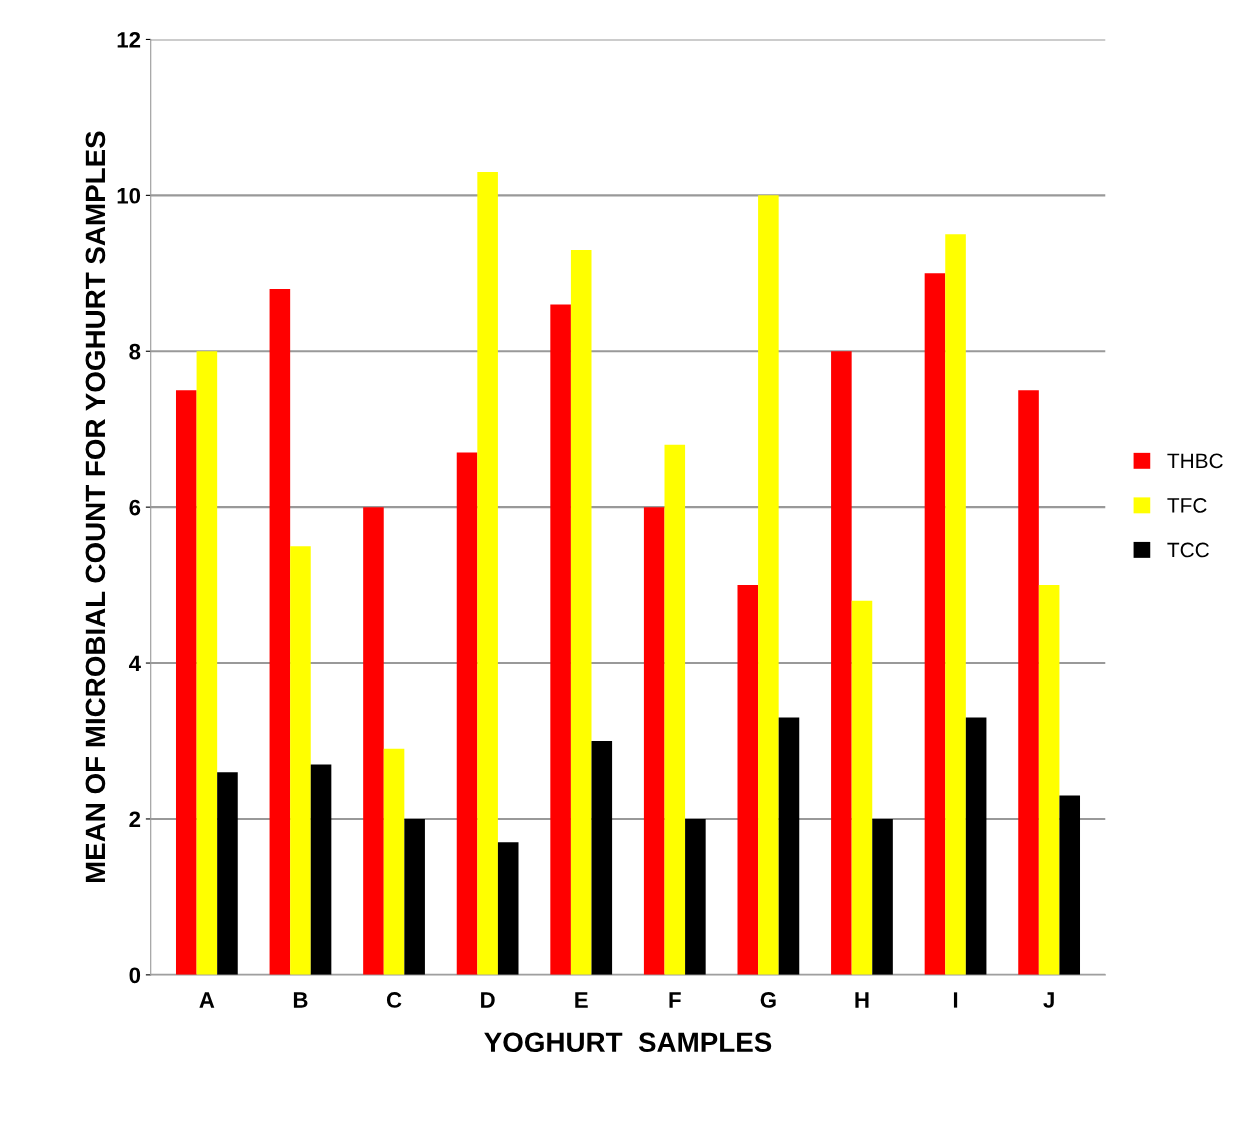 Image resolution: width=1256 pixels, height=1127 pixels. I want to click on legend-label: TCC, so click(1188, 550).